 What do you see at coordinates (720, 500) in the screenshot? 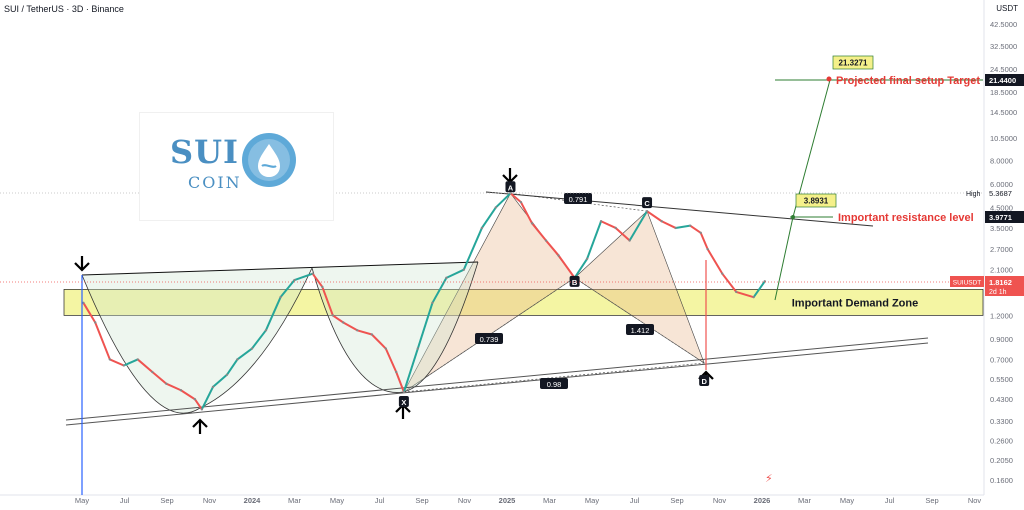
I see `x-tick-label: Nov` at bounding box center [720, 500].